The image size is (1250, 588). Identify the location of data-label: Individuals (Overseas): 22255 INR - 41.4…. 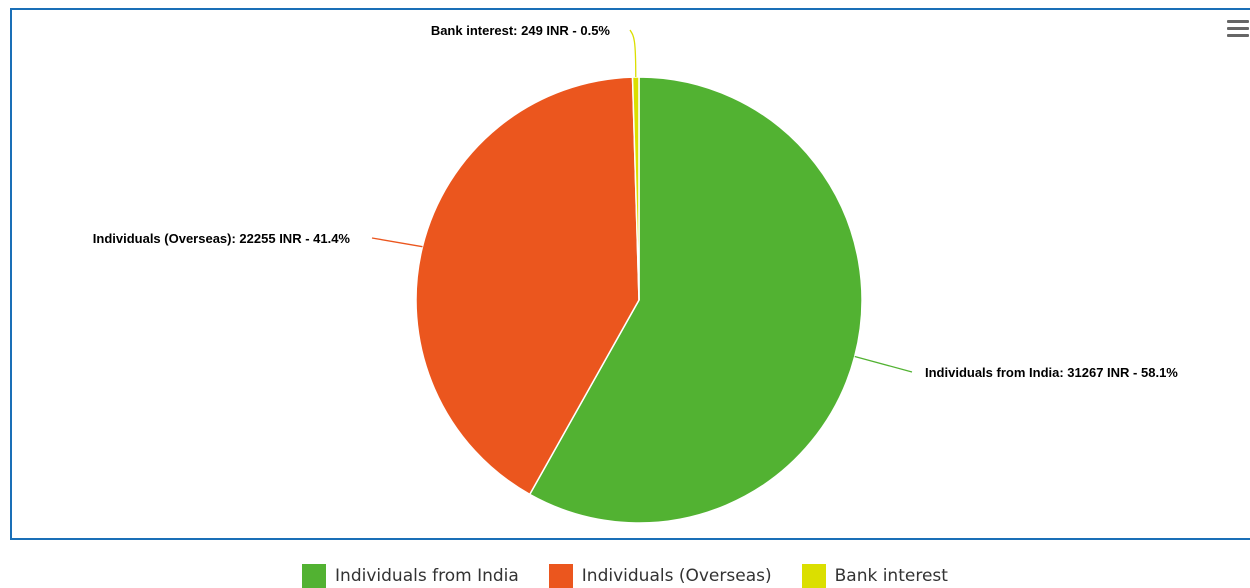
(222, 238).